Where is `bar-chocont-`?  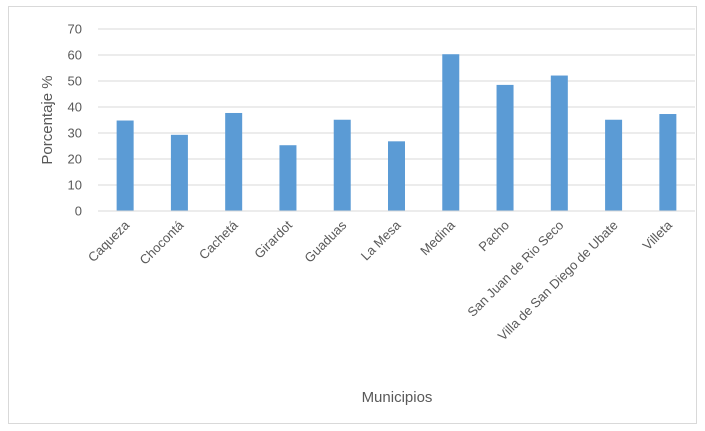
bar-chocont- is located at coordinates (179, 172).